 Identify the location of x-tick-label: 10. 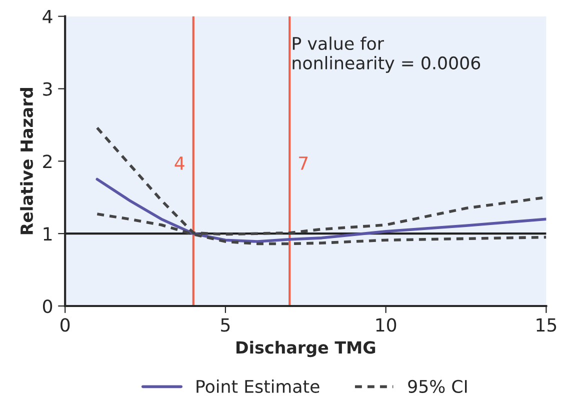
(386, 325).